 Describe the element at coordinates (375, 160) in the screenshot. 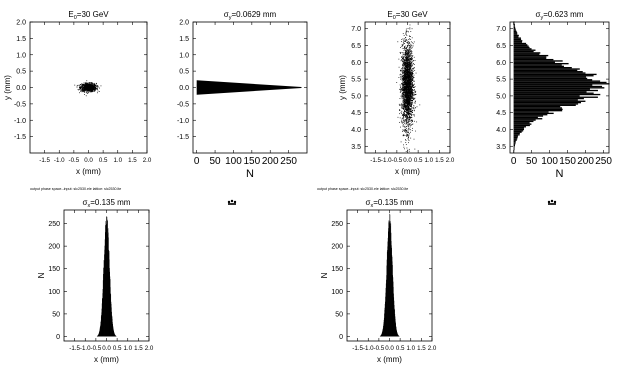

I see `x-tick-label: -1.5` at that location.